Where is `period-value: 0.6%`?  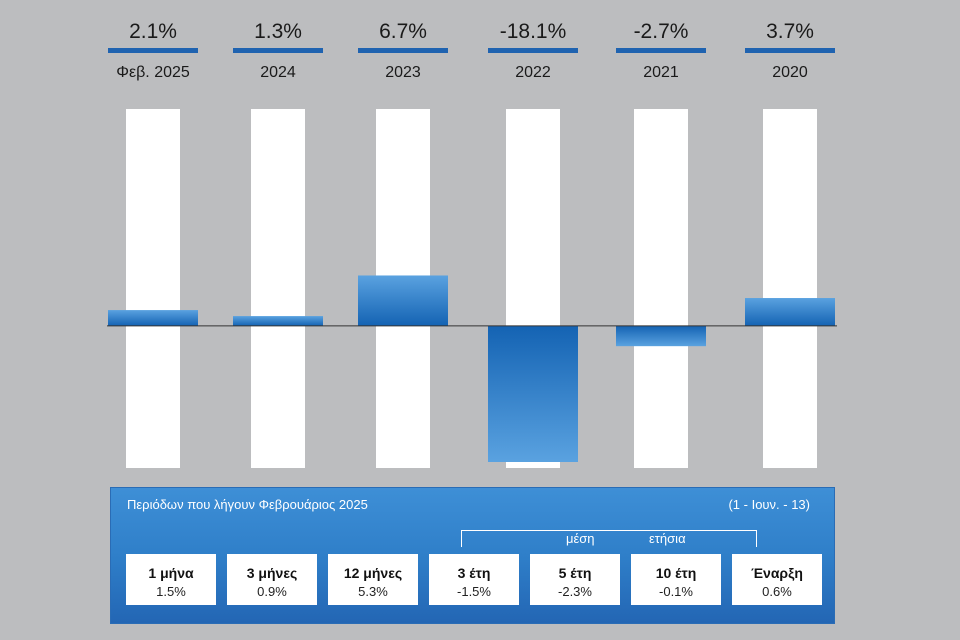
period-value: 0.6% is located at coordinates (777, 591).